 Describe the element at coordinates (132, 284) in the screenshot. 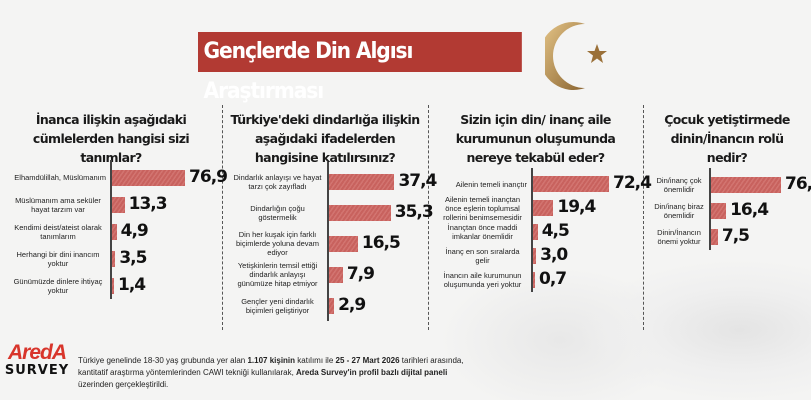

I see `data-label: 1,4` at that location.